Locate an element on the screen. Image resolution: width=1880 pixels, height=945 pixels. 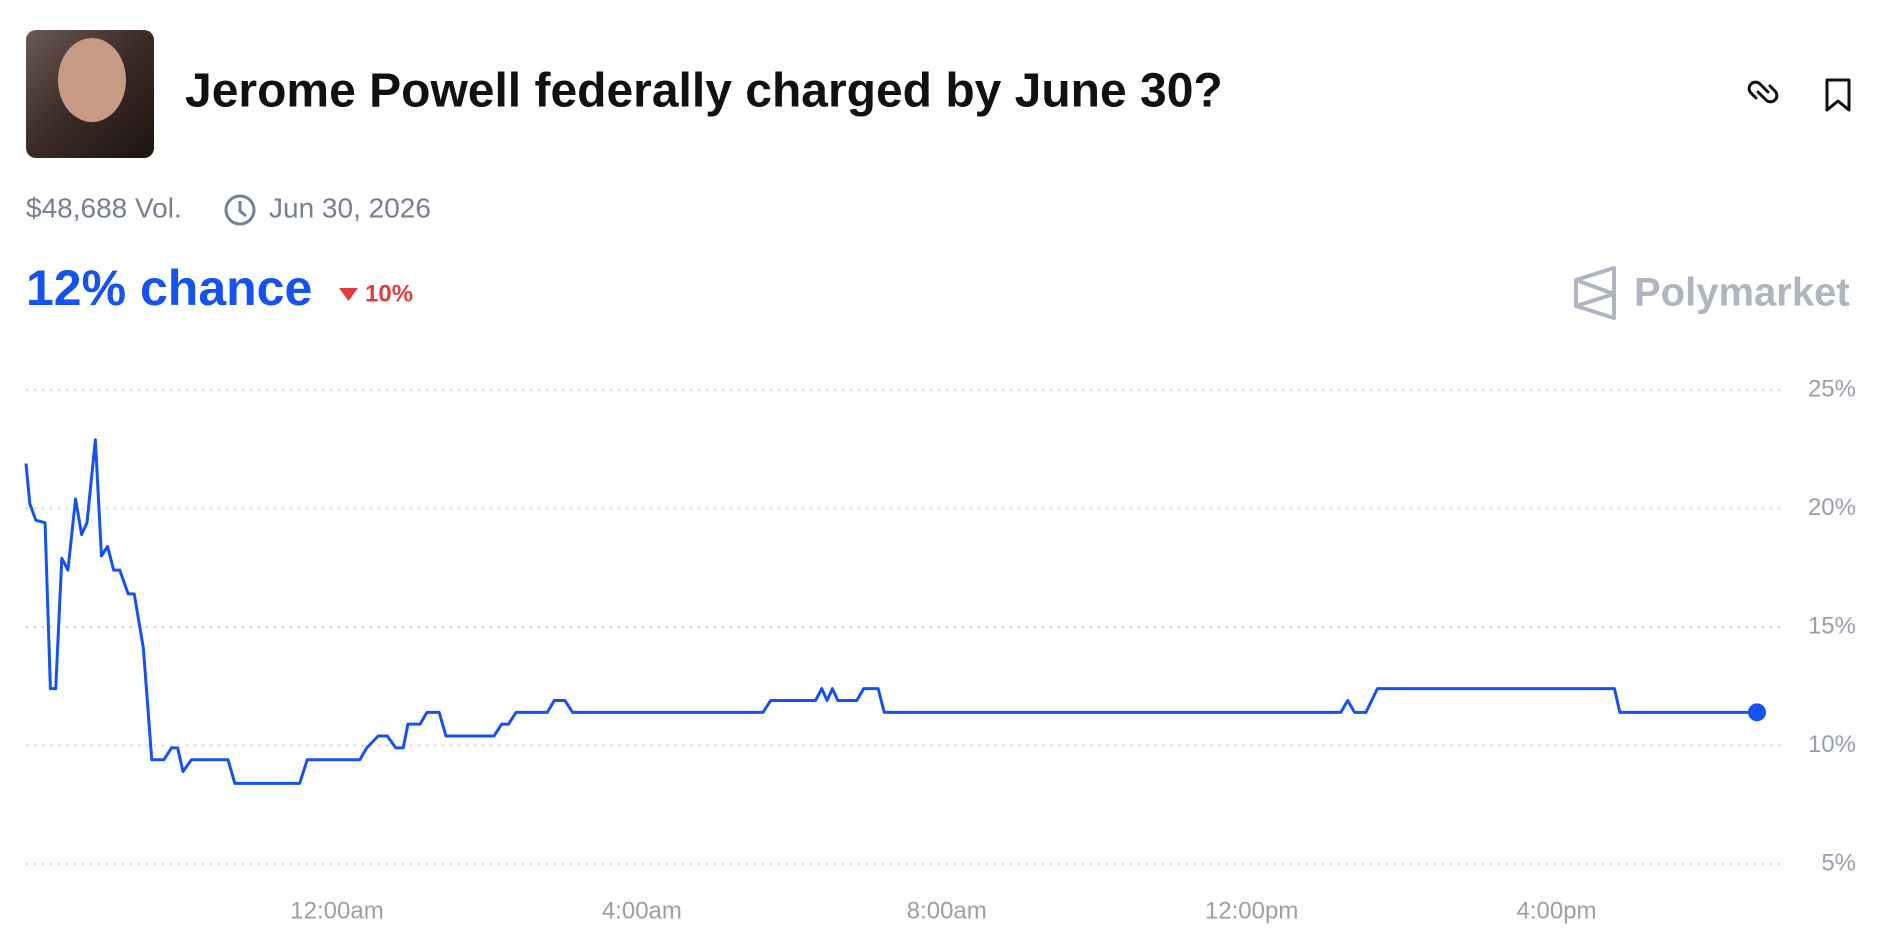
end-date: Jun 30, 2026 is located at coordinates (350, 207).